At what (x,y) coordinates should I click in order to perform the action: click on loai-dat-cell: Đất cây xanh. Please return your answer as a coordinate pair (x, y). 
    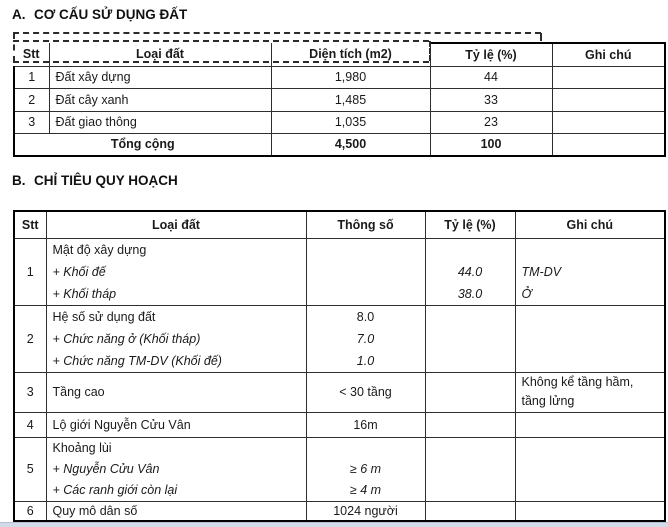
    Looking at the image, I should click on (160, 99).